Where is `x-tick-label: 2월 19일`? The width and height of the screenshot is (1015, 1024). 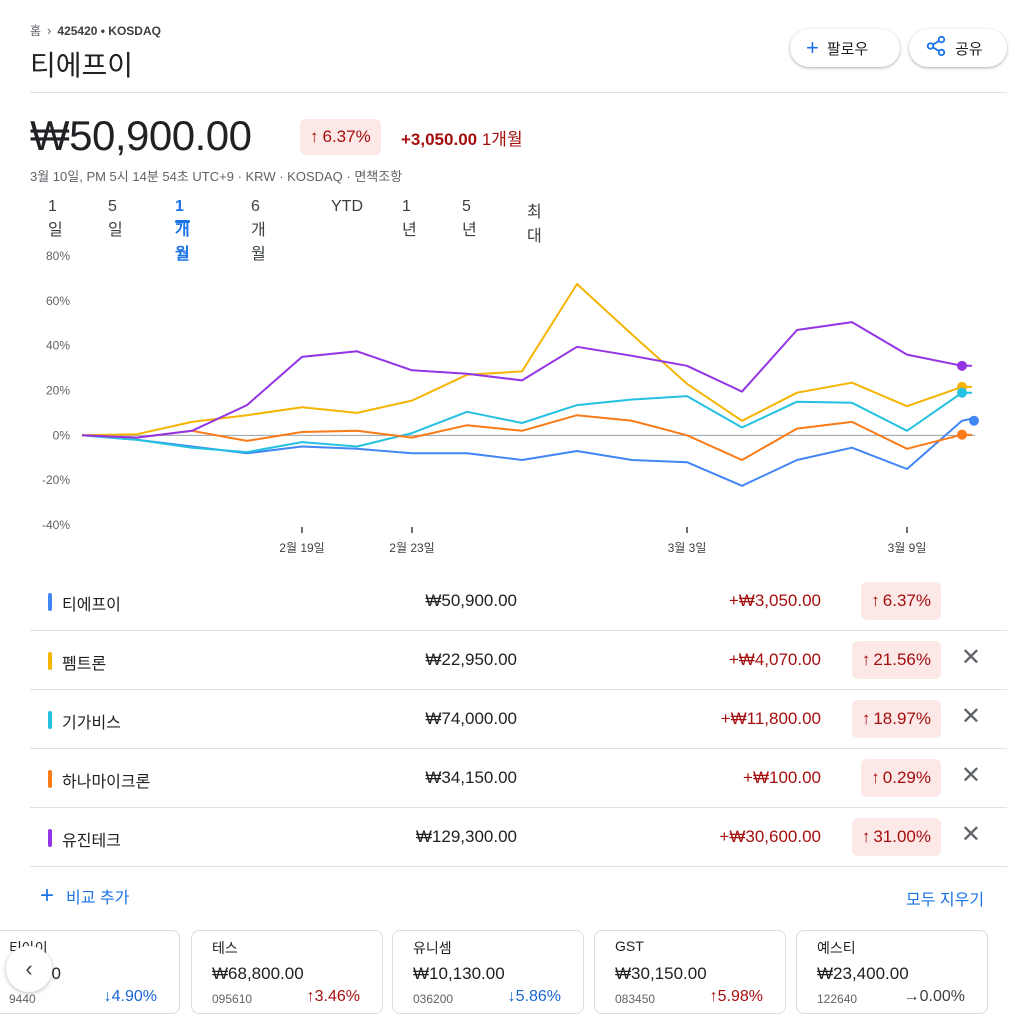 x-tick-label: 2월 19일 is located at coordinates (301, 548).